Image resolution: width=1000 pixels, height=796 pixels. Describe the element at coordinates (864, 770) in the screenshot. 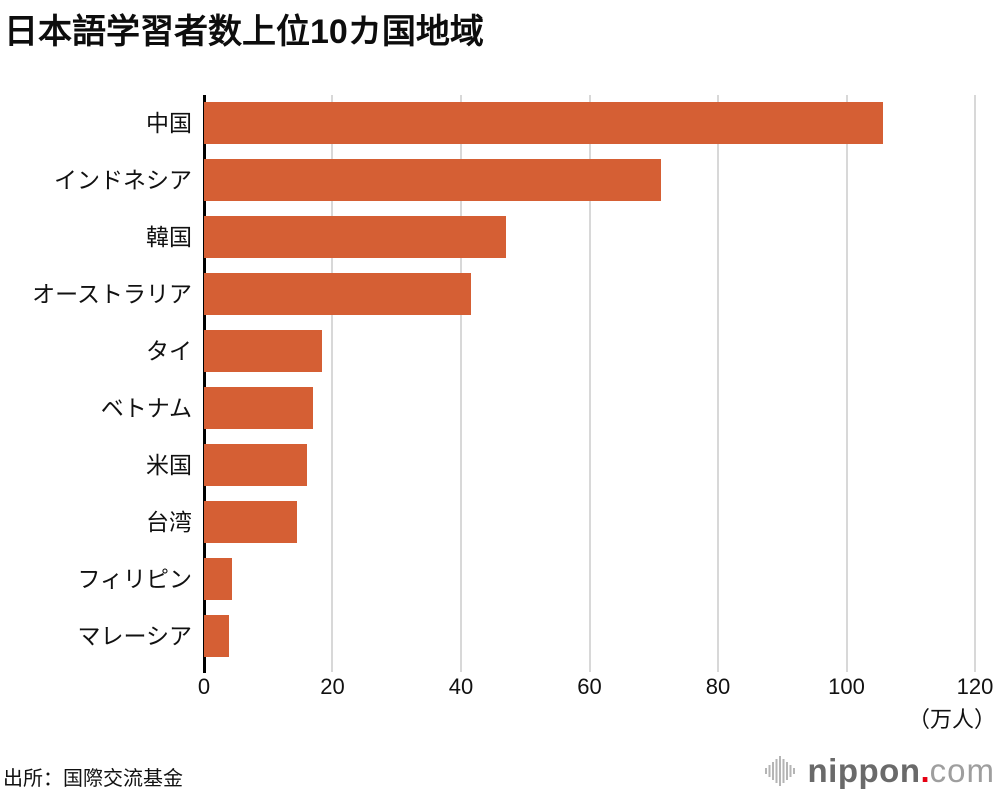

I see `logo-text-nippon: nippon` at that location.